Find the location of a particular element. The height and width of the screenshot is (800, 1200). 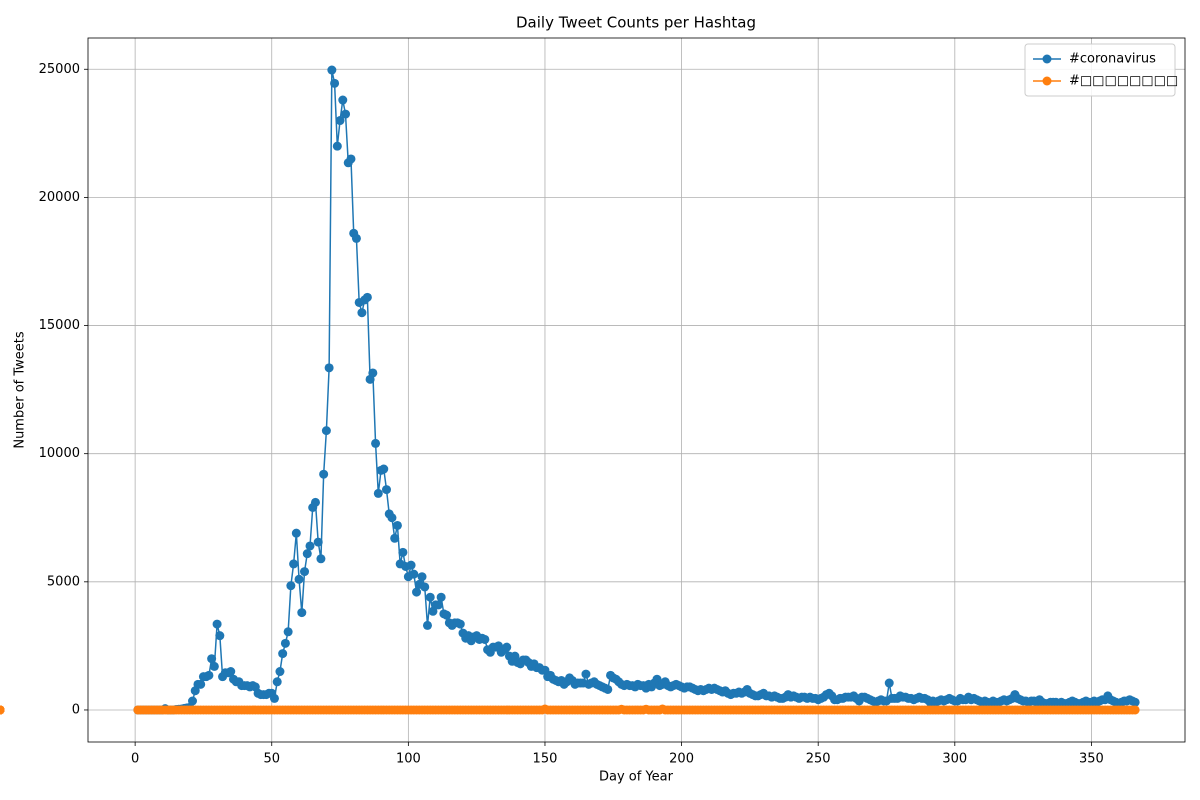

y-tick-label: 25000 is located at coordinates (59, 69).